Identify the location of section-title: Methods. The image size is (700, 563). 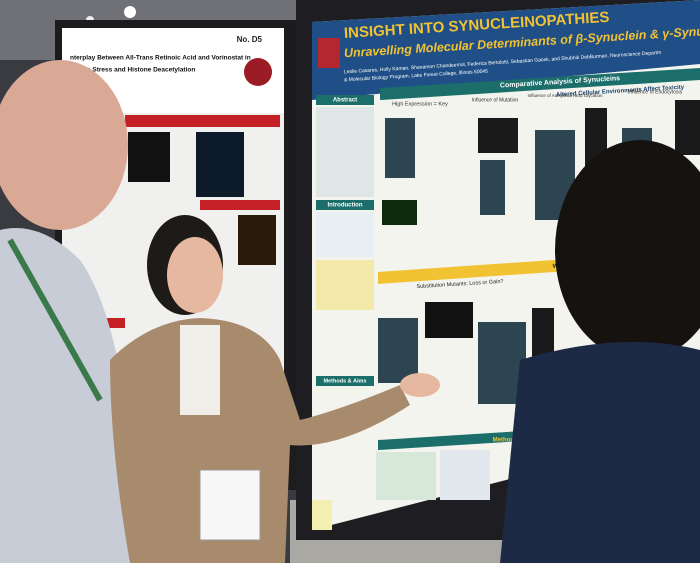
(505, 441).